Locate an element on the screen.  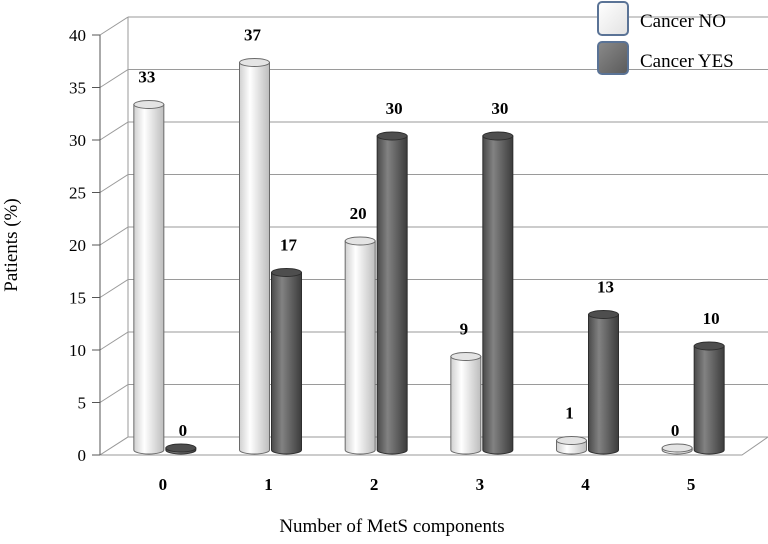
y-axis-label: Patients (%) is located at coordinates (11, 244).